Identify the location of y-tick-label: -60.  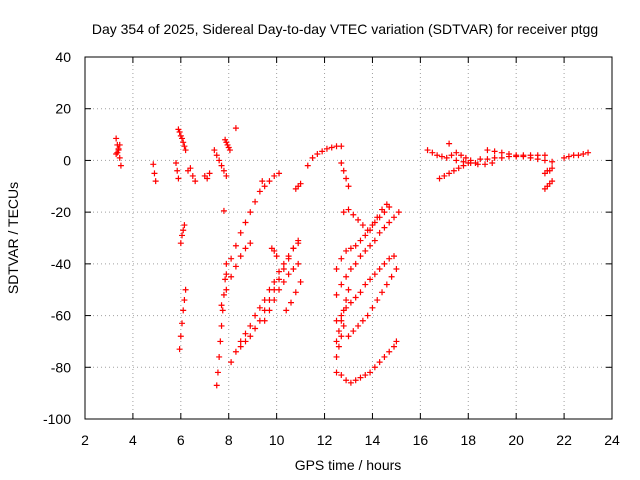
(61, 316).